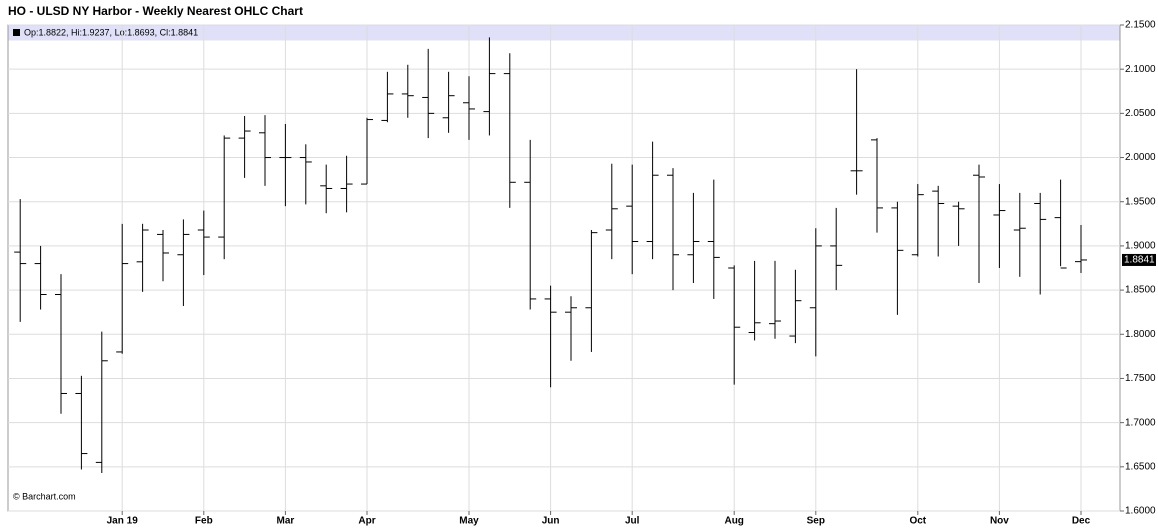 Image resolution: width=1158 pixels, height=531 pixels. Describe the element at coordinates (816, 521) in the screenshot. I see `x-tick-label: Sep` at that location.